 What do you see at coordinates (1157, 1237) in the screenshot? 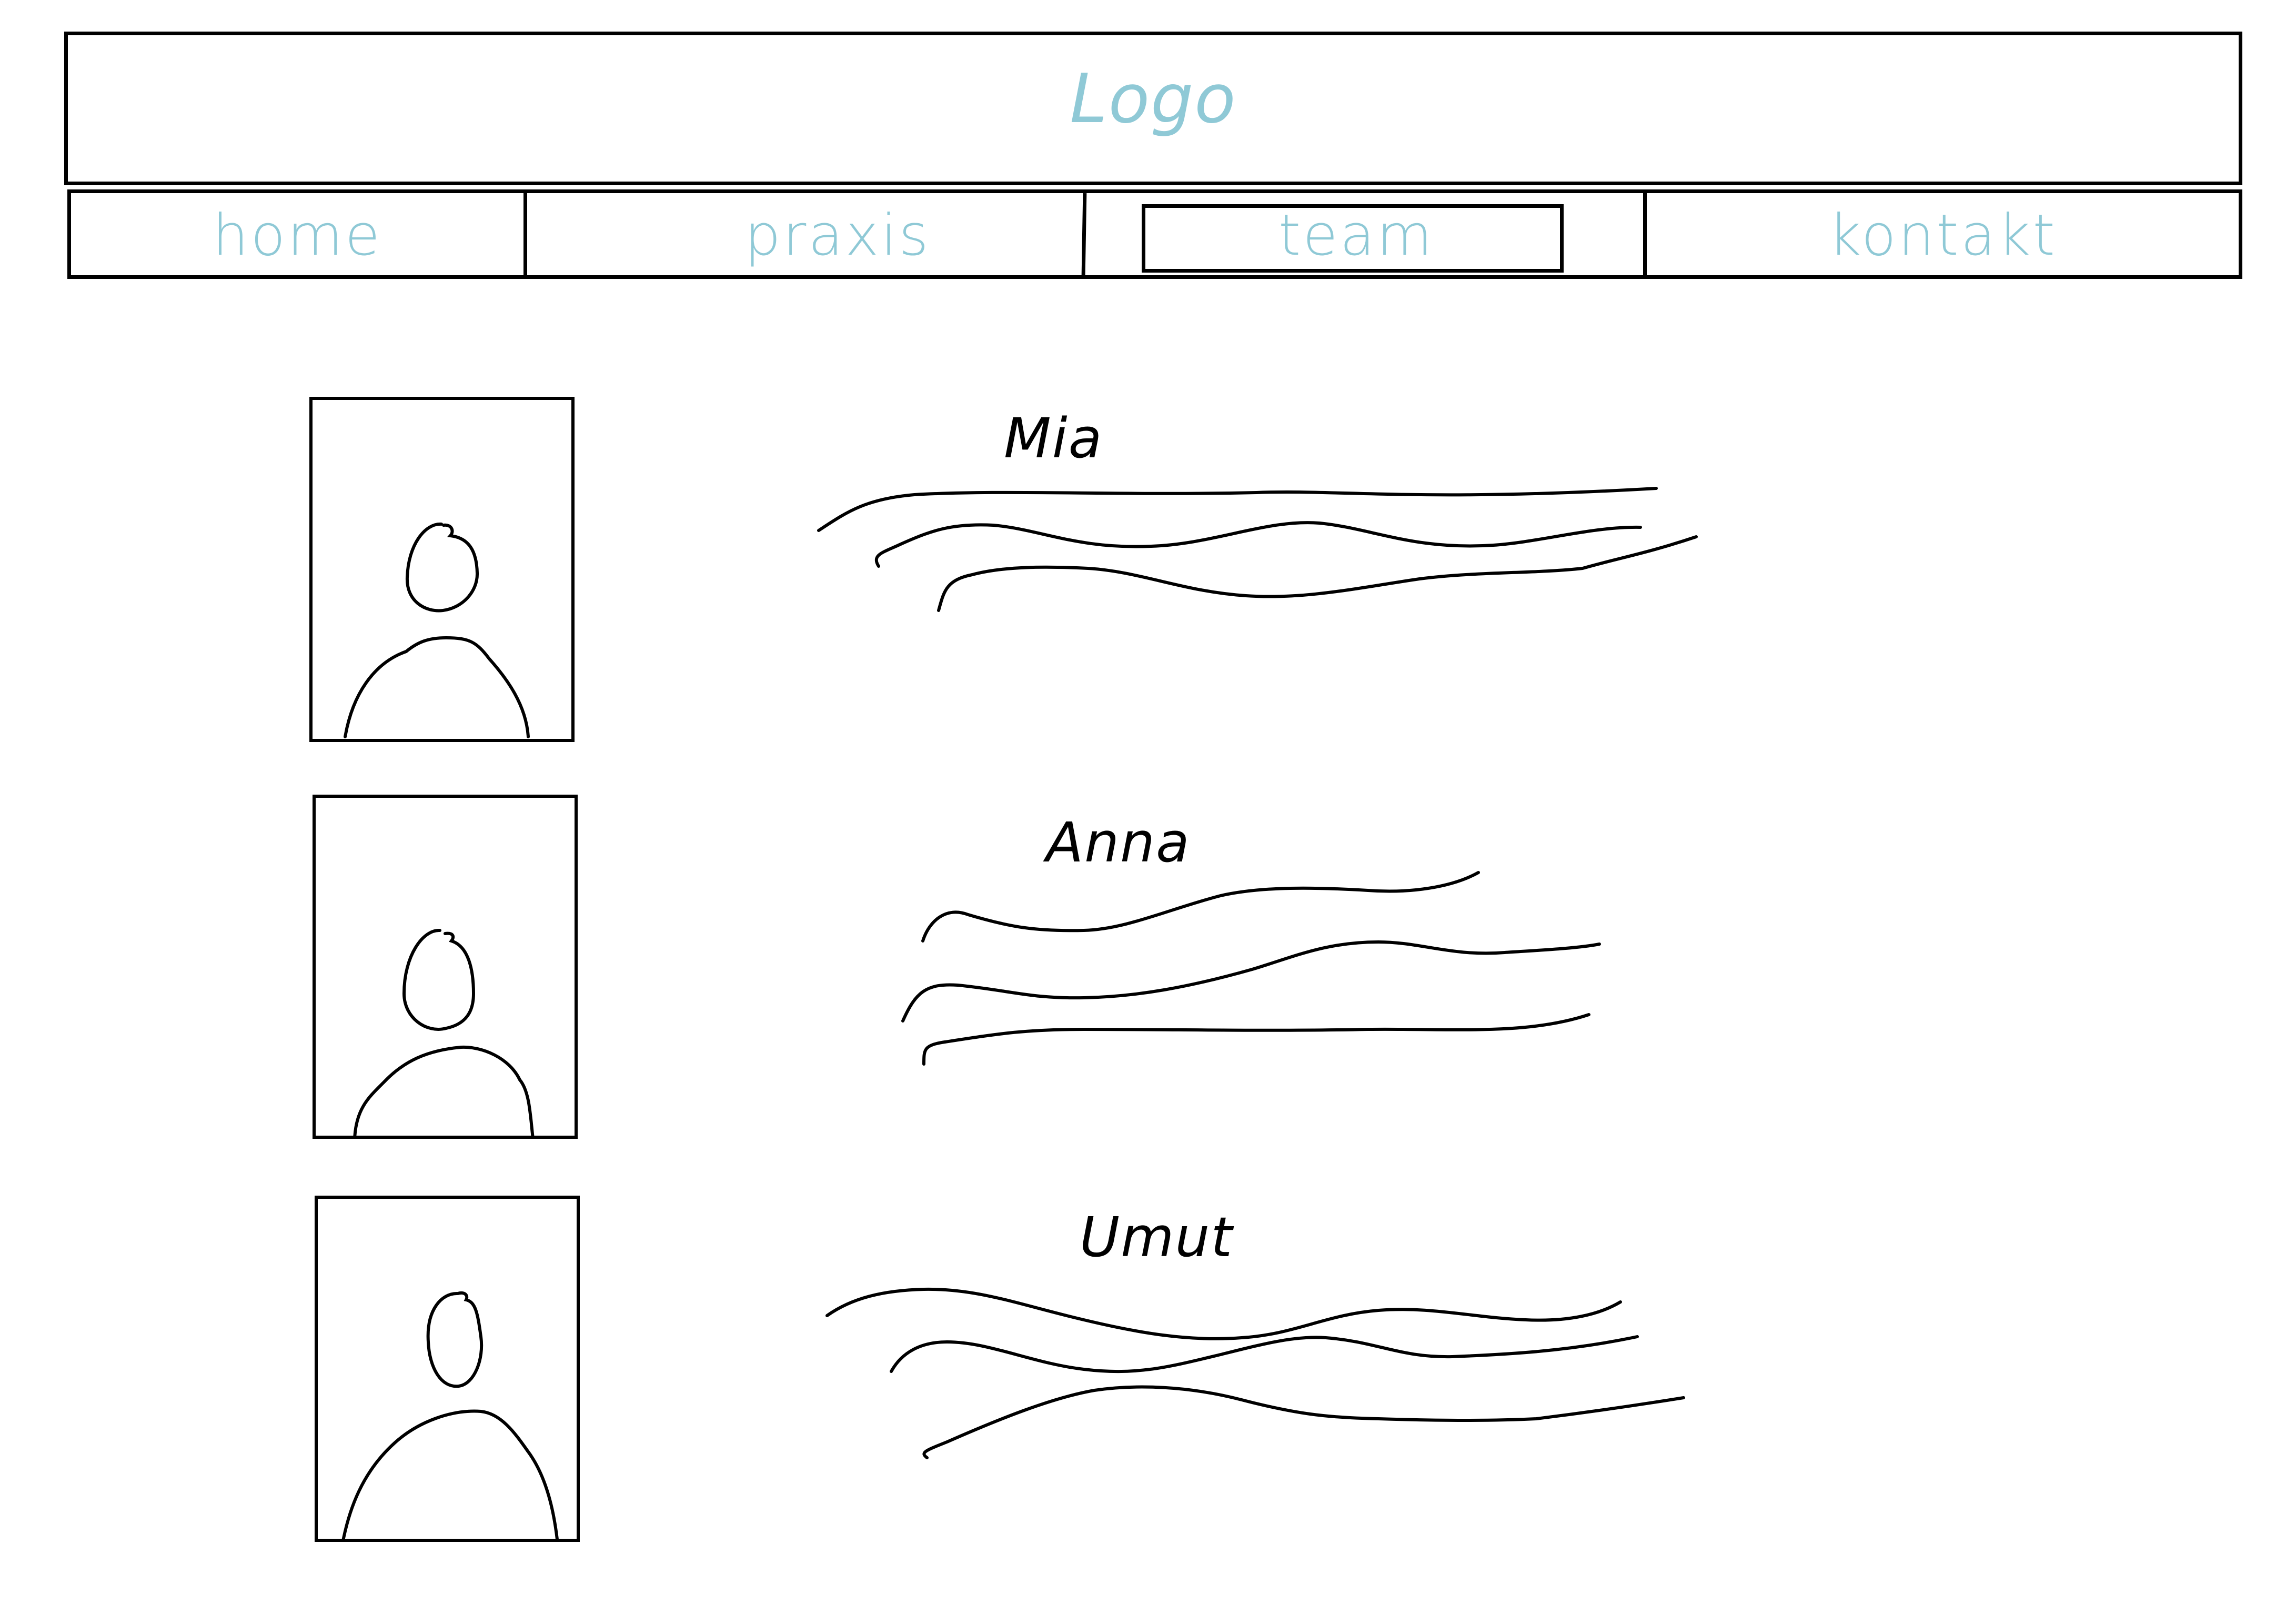
I see `team-member-name: Umut` at bounding box center [1157, 1237].